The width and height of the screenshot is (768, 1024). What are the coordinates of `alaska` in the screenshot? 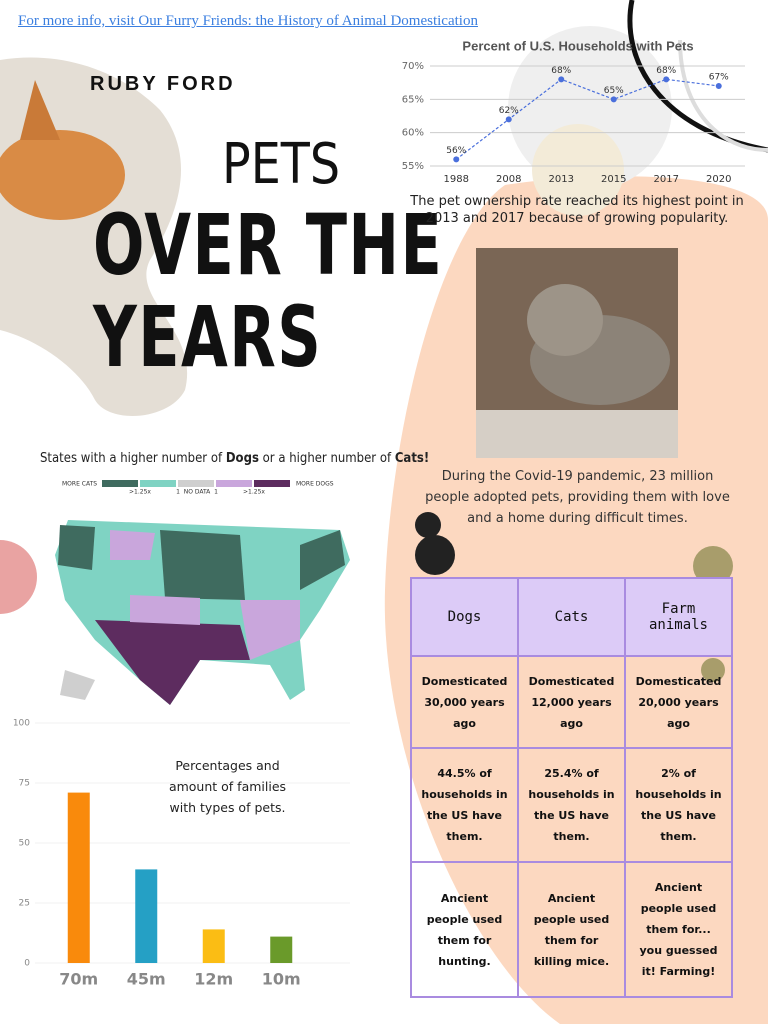 It's located at (77, 685).